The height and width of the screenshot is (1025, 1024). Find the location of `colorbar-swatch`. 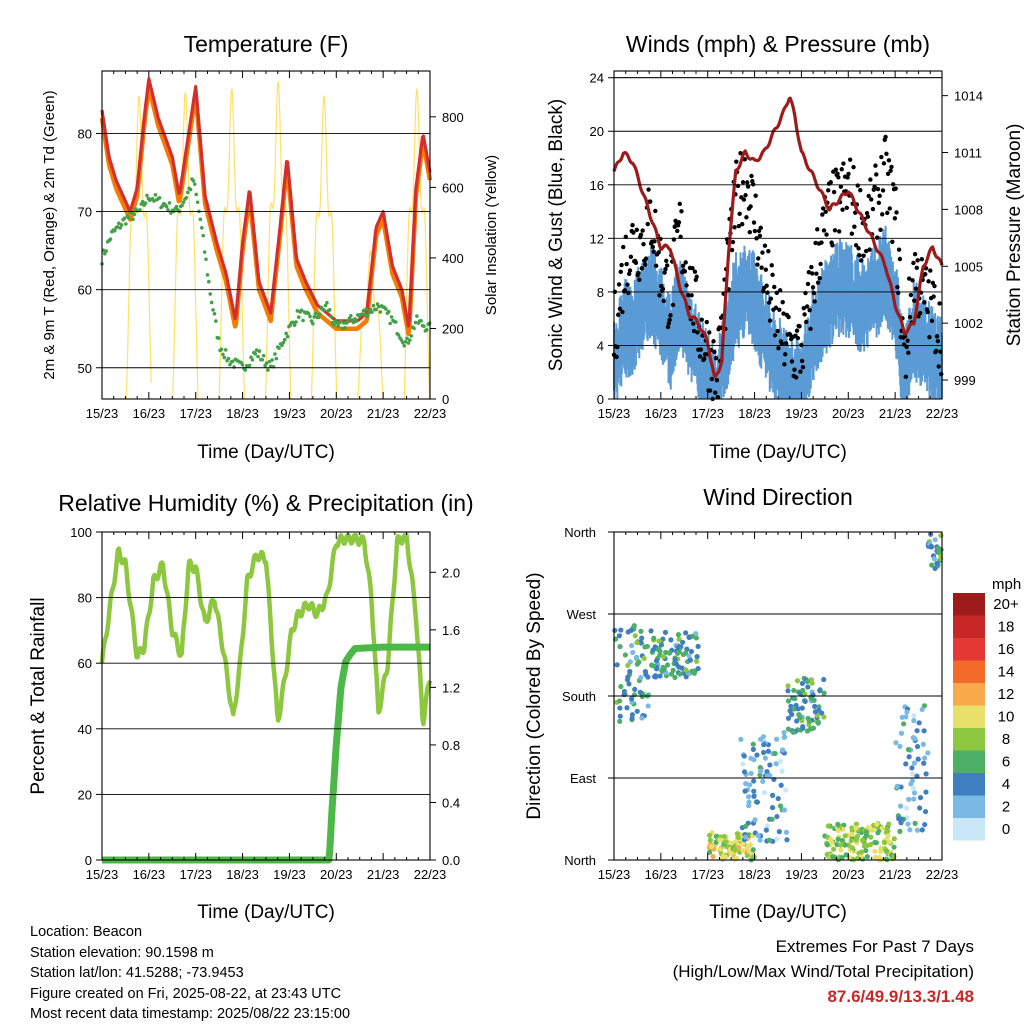

colorbar-swatch is located at coordinates (969, 829).